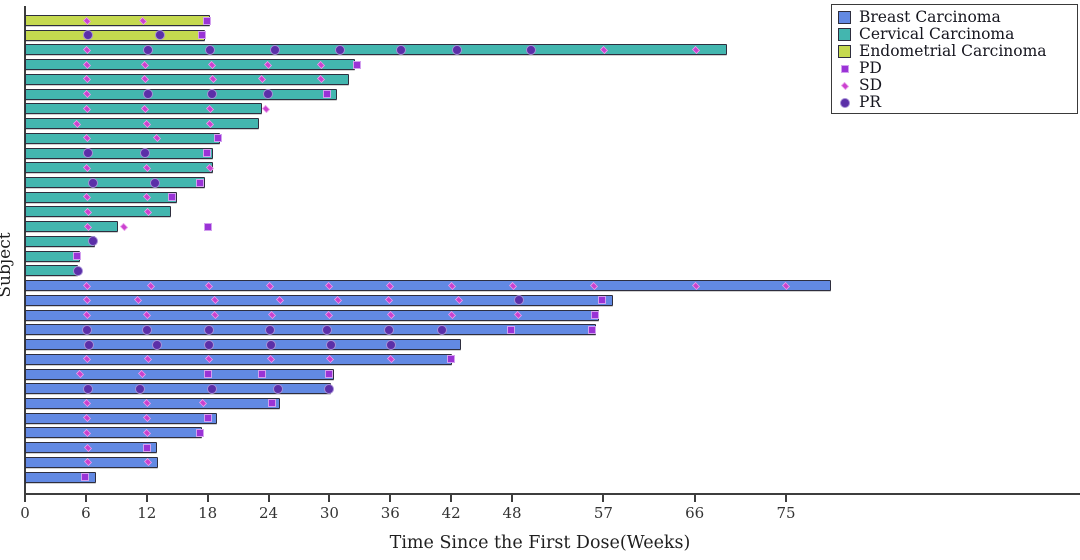 The image size is (1080, 560). What do you see at coordinates (930, 17) in the screenshot?
I see `legend-label: Breast Carcinoma` at bounding box center [930, 17].